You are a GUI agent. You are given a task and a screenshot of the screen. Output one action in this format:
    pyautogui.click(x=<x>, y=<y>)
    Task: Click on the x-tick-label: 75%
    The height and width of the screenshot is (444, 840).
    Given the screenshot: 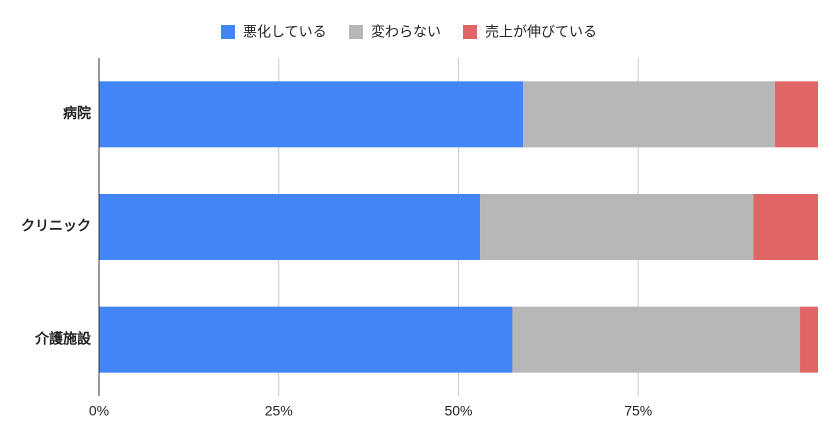 What is the action you would take?
    pyautogui.click(x=638, y=411)
    